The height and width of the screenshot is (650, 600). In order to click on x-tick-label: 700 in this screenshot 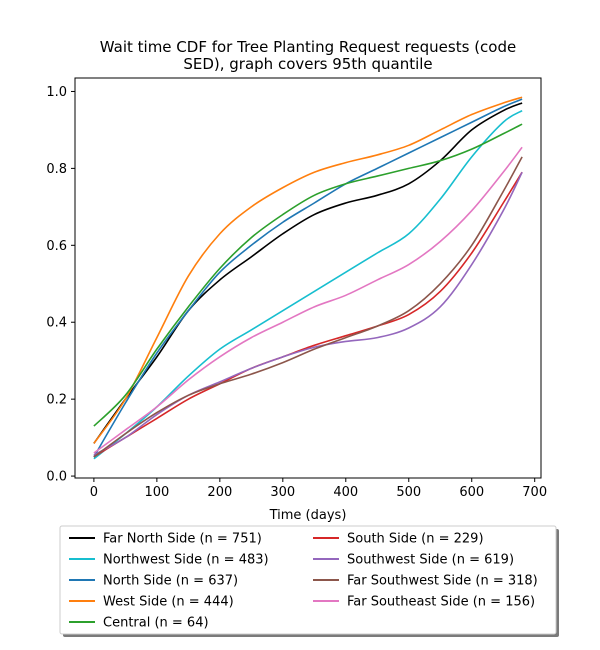, I will do `click(534, 492)`.